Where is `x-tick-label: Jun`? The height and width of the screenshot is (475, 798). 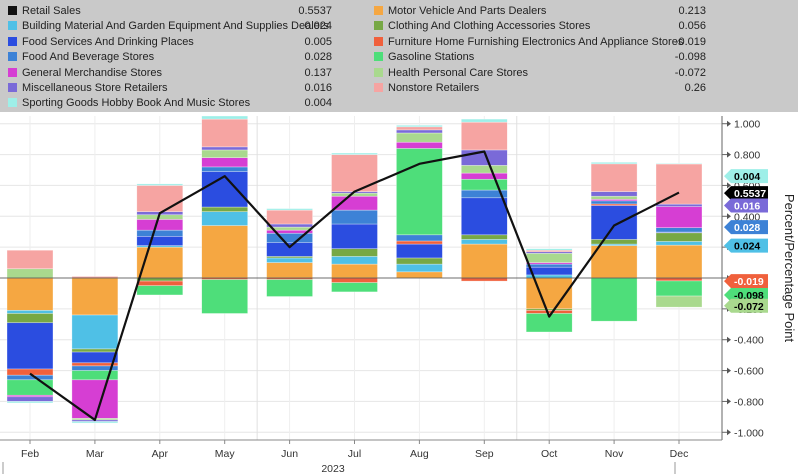 x-tick-label: Jun is located at coordinates (289, 454).